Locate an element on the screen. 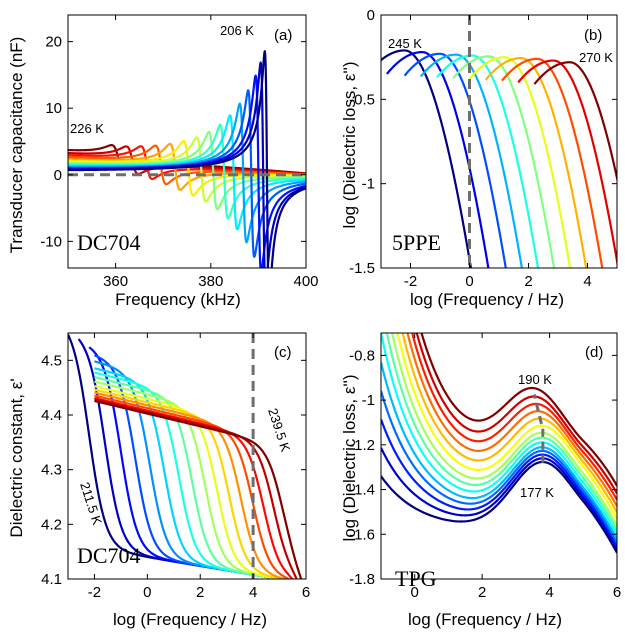 Image resolution: width=625 pixels, height=635 pixels. panel-a-series-lines is located at coordinates (187, 159).